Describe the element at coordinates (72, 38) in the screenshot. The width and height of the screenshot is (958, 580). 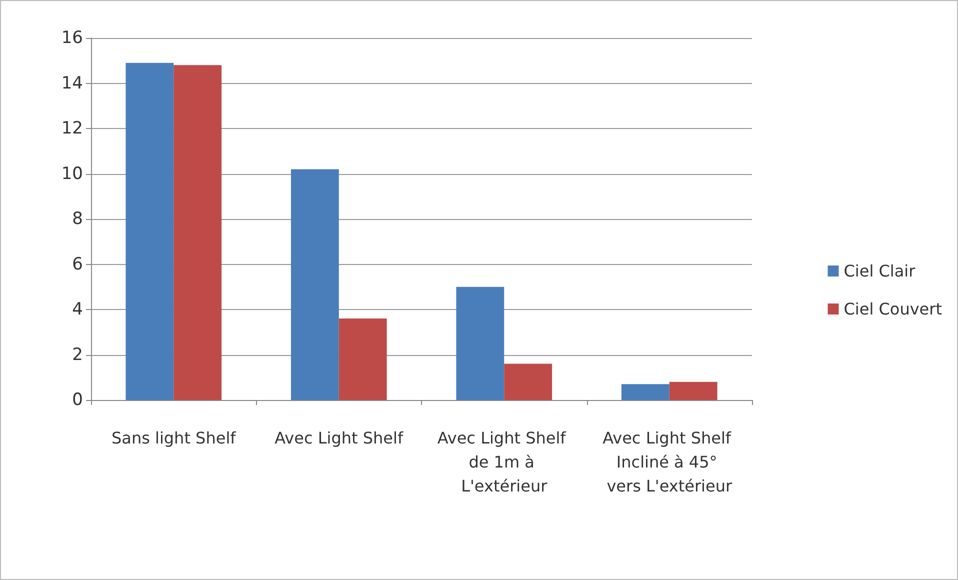
I see `y-tick-label: 16` at that location.